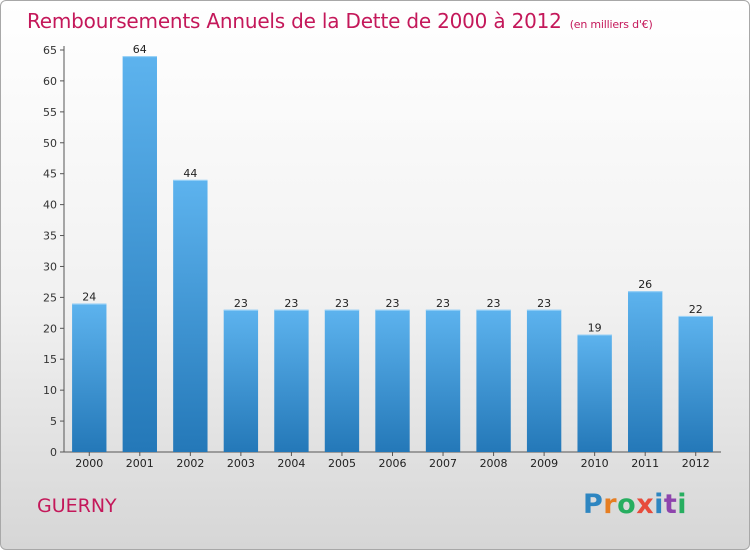  I want to click on y-tick-label: 50, so click(50, 143).